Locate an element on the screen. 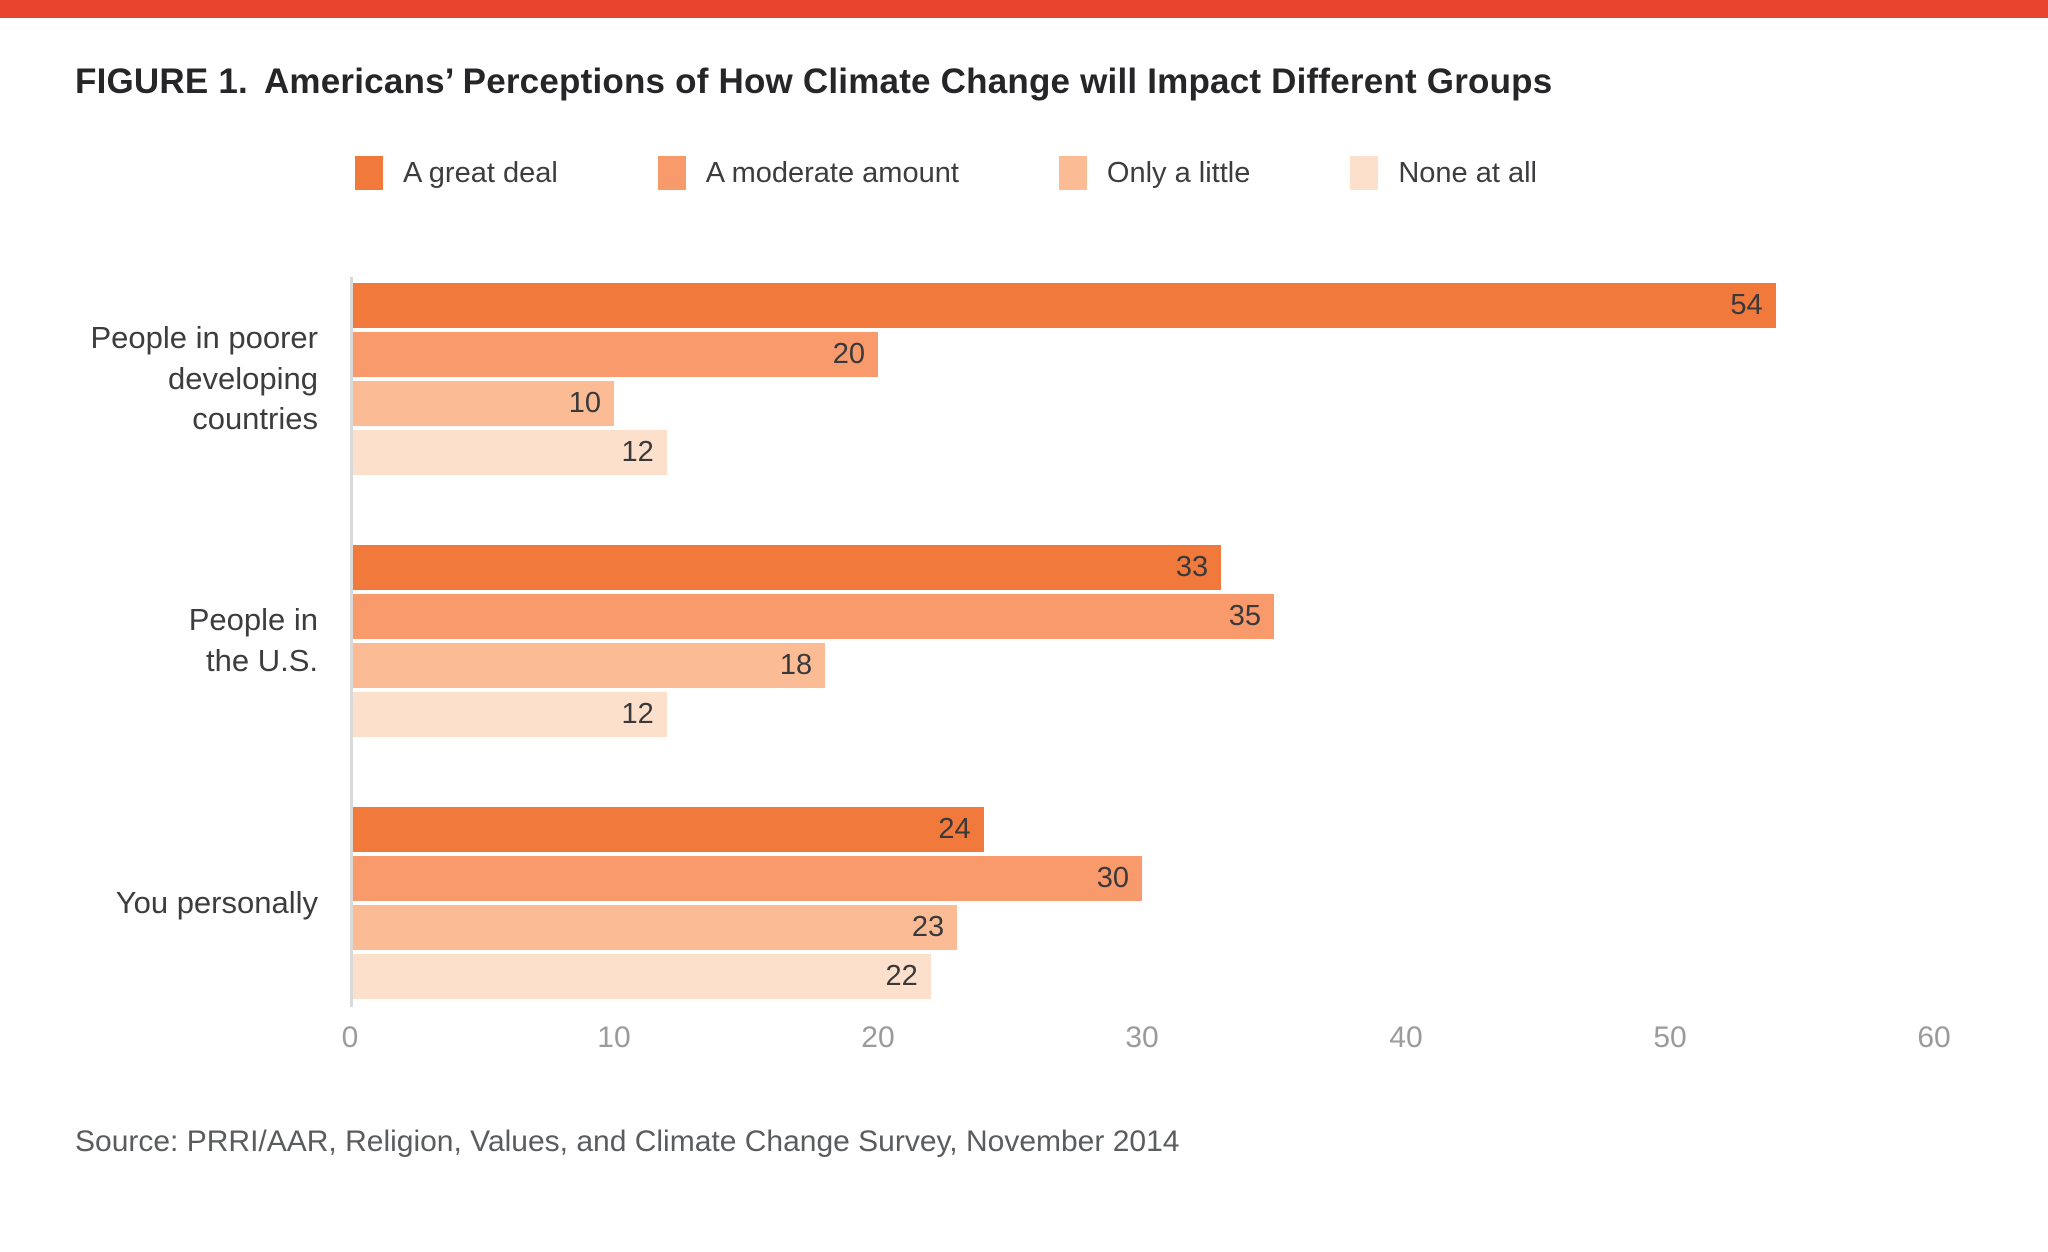  legend-swatch-none-at-all is located at coordinates (1364, 173).